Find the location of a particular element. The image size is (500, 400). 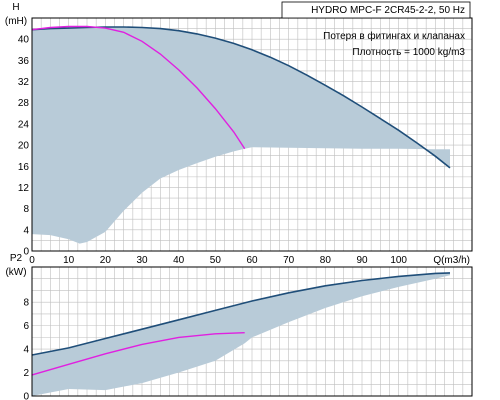

y-tick-label: 20 is located at coordinates (24, 146).